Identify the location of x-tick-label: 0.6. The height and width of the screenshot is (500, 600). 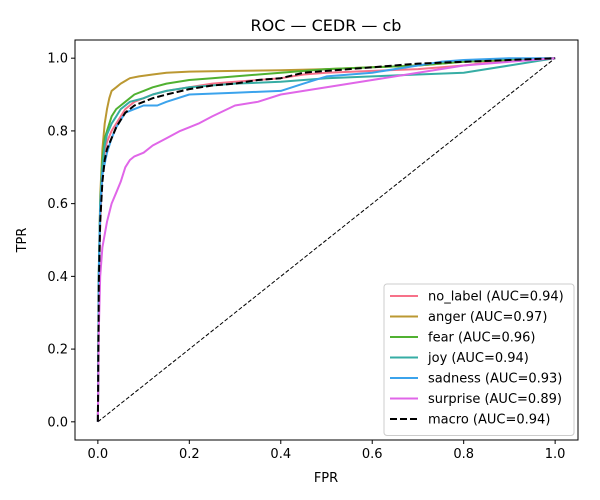
(372, 454).